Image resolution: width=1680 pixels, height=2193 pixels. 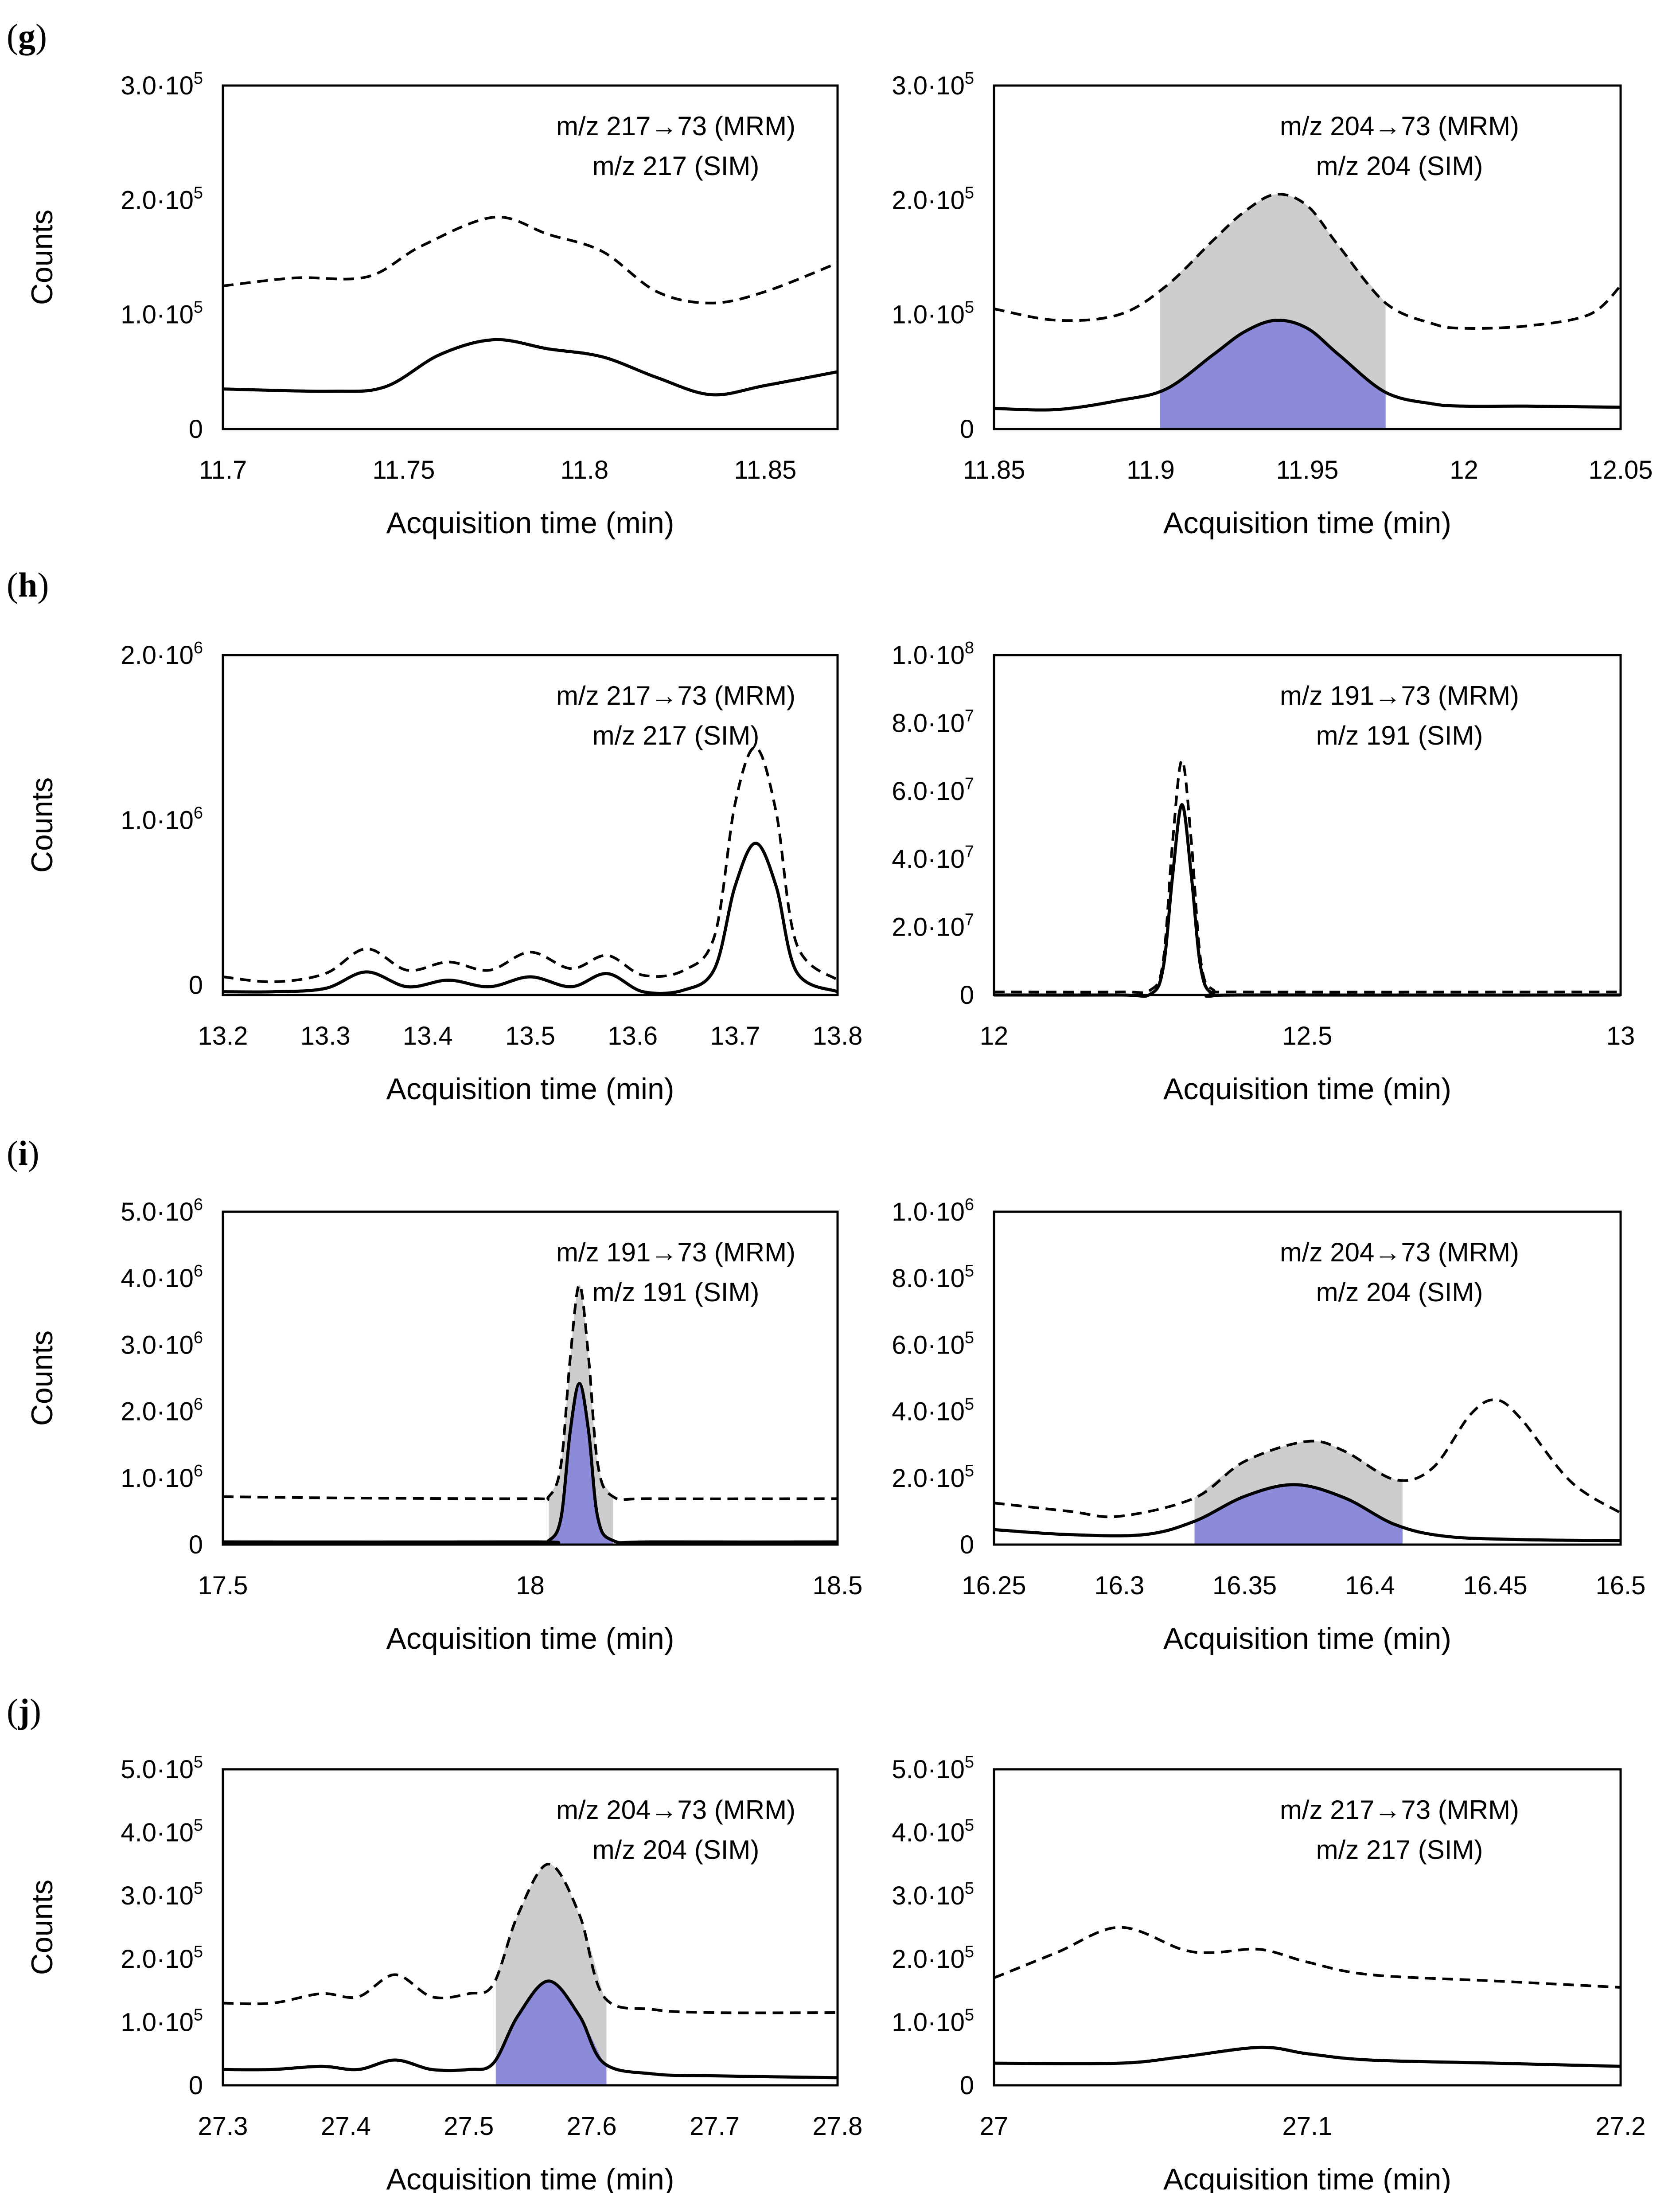 What do you see at coordinates (933, 926) in the screenshot?
I see `y-tick-label: 2.0·10⁷` at bounding box center [933, 926].